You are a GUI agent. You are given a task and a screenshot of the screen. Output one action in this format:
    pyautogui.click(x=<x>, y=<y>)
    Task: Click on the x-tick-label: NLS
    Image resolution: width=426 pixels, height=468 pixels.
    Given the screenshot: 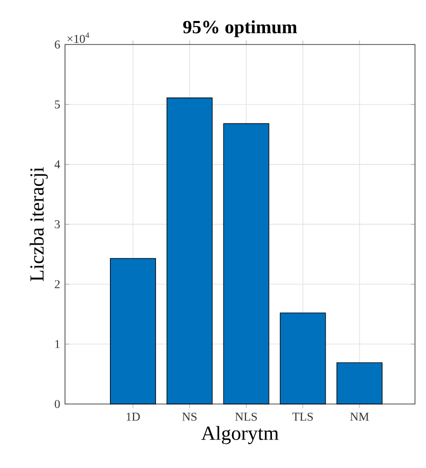 What is the action you would take?
    pyautogui.click(x=246, y=416)
    